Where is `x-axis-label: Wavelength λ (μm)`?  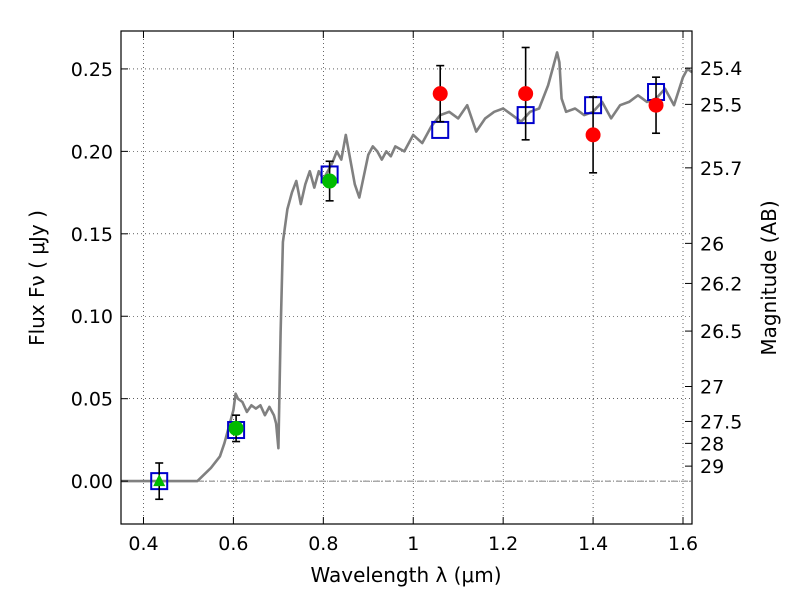 x-axis-label: Wavelength λ (μm) is located at coordinates (405, 575).